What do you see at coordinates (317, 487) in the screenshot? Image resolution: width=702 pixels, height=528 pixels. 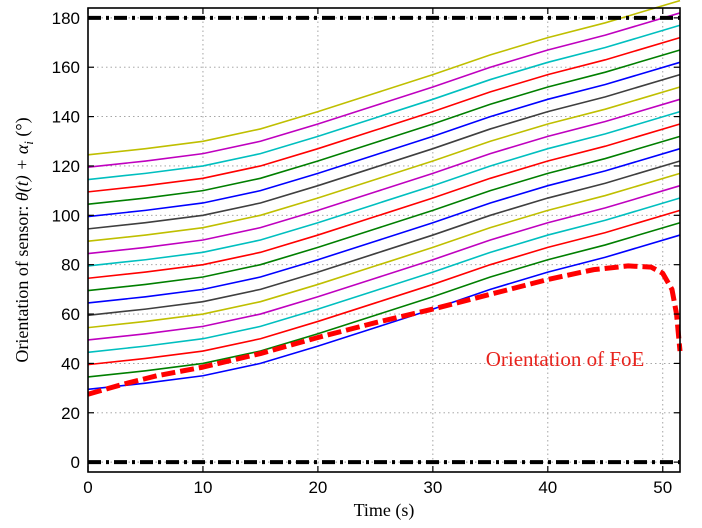 I see `x-tick-label: 20` at bounding box center [317, 487].